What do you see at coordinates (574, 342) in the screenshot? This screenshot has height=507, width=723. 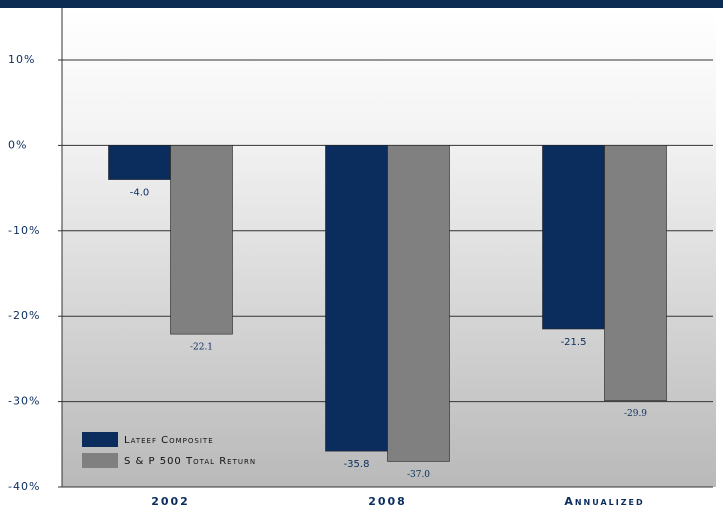 I see `data-label: -21.5` at bounding box center [574, 342].